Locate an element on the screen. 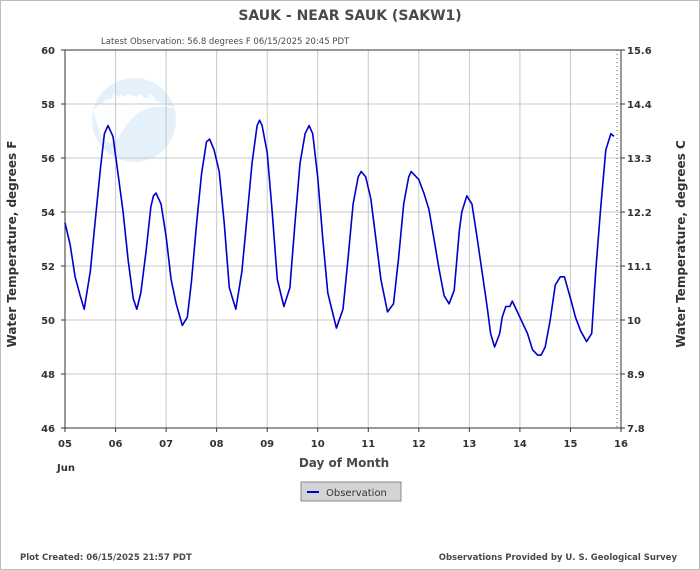 The width and height of the screenshot is (700, 570). y-right-tick-label-13.3: 13.3 is located at coordinates (639, 159).